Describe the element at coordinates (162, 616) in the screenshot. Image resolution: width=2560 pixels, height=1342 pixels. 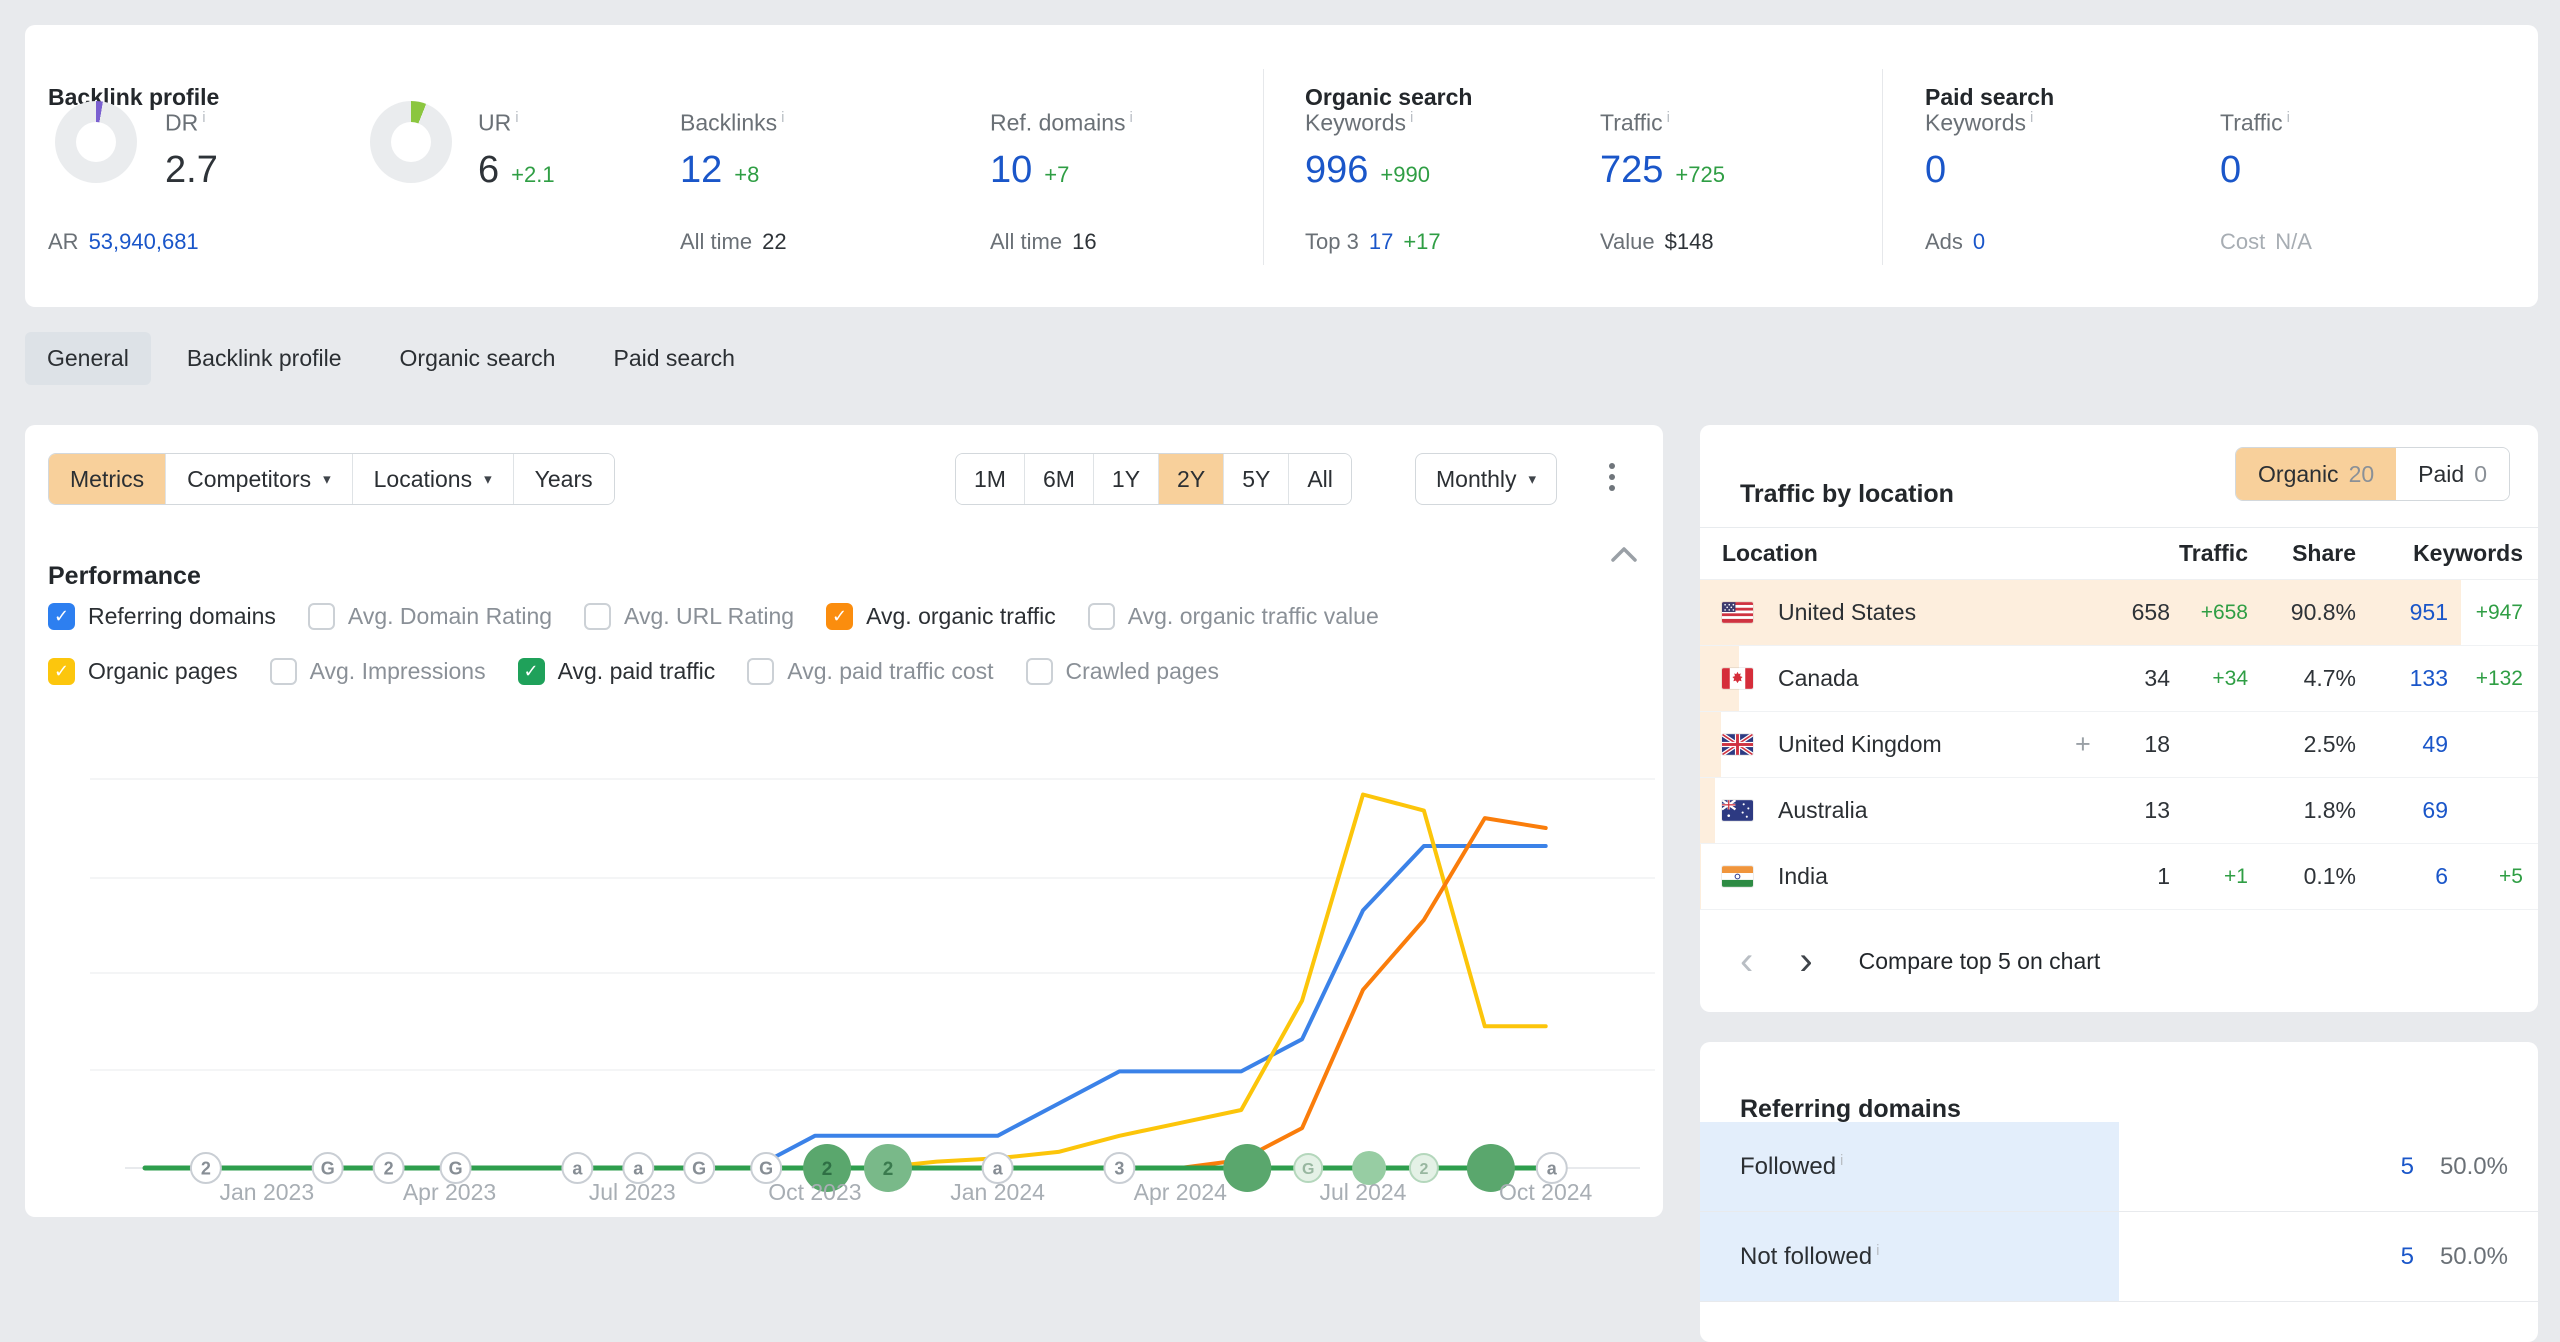
I see `checkbox-referring-domains: ✓ Referring domains` at that location.